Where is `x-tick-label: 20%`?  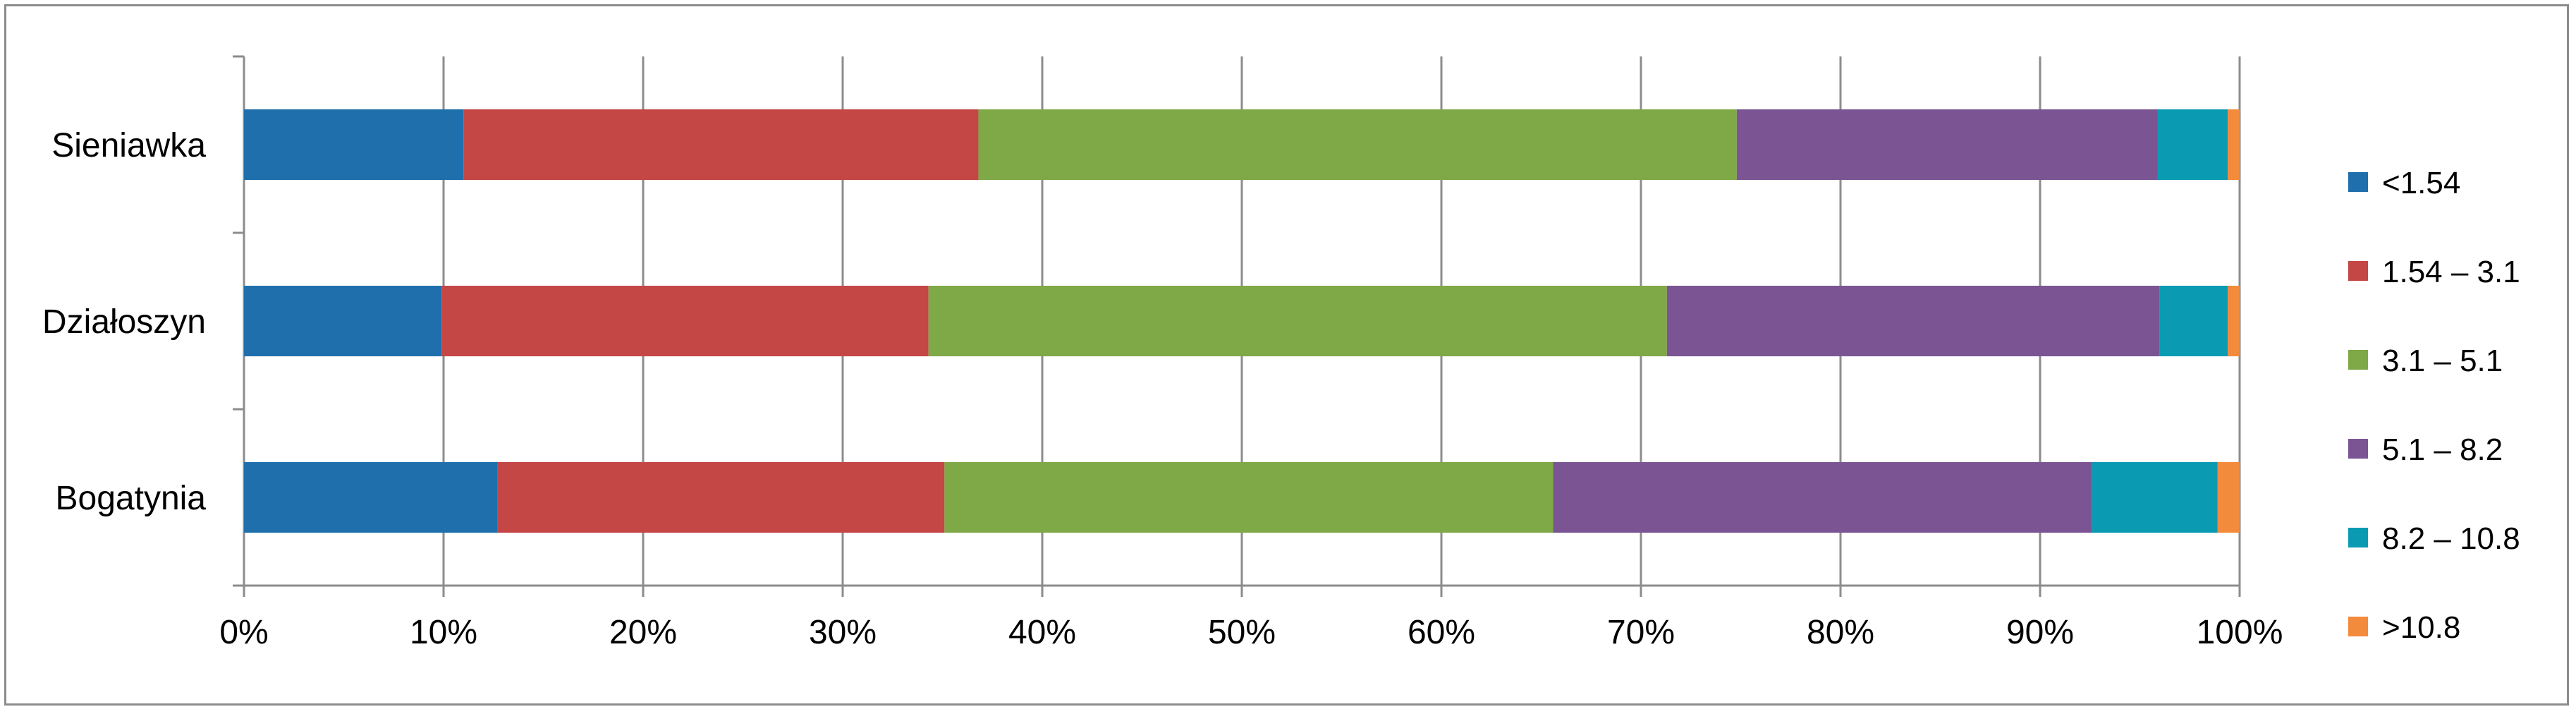
x-tick-label: 20% is located at coordinates (643, 632).